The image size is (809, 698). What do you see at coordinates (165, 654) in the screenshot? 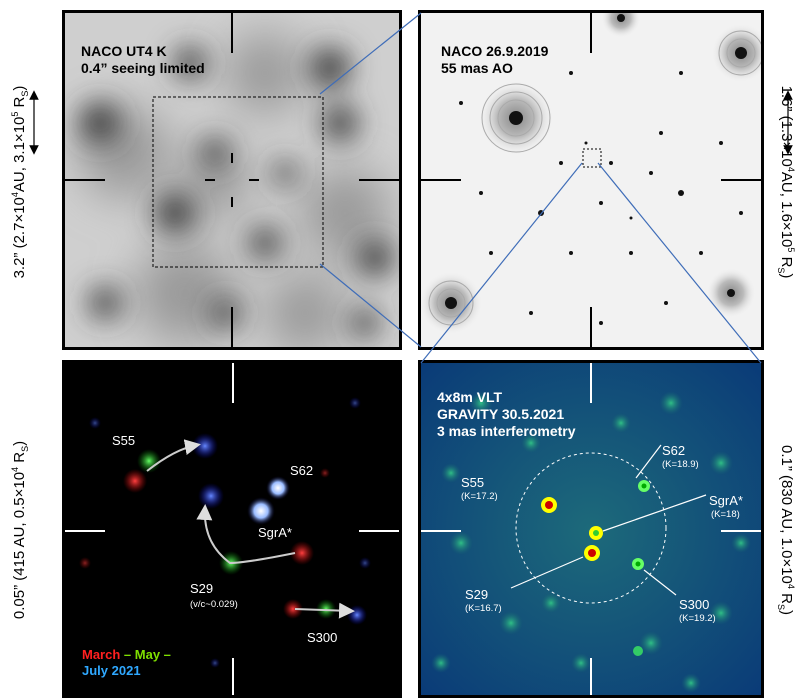
I see `legend-dash-2: –` at bounding box center [165, 654].